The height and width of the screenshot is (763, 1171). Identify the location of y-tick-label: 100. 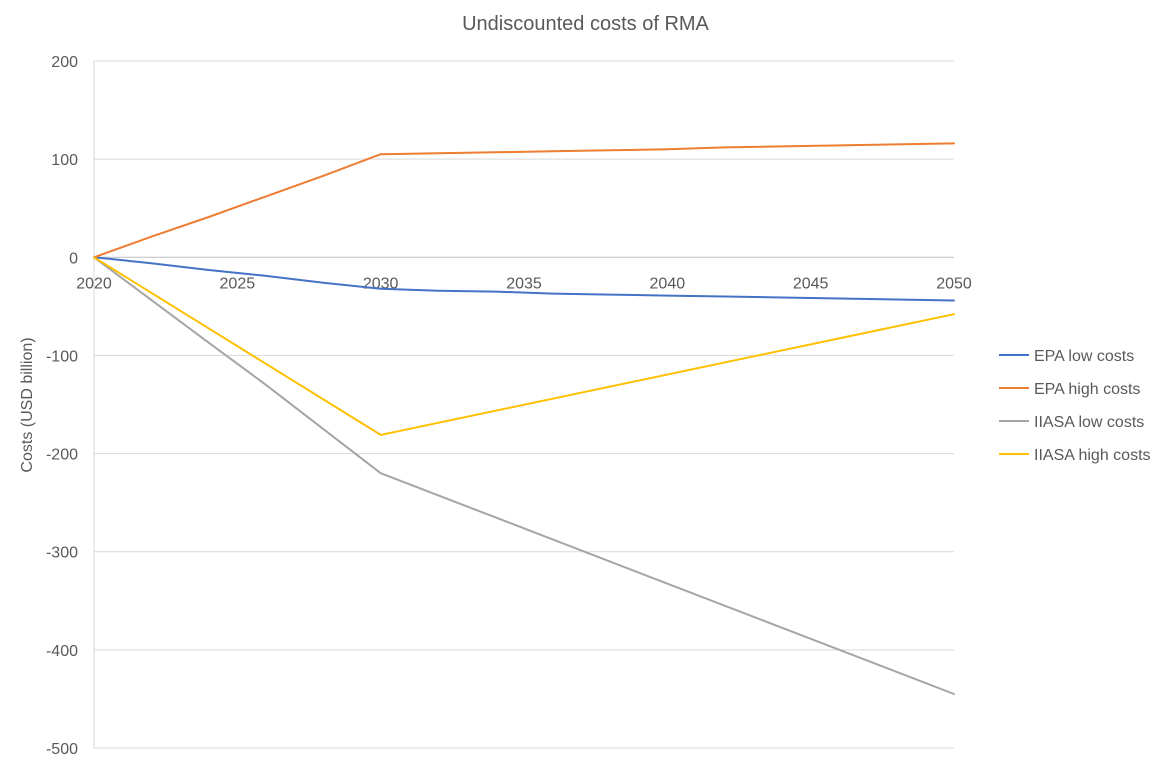
(64, 160).